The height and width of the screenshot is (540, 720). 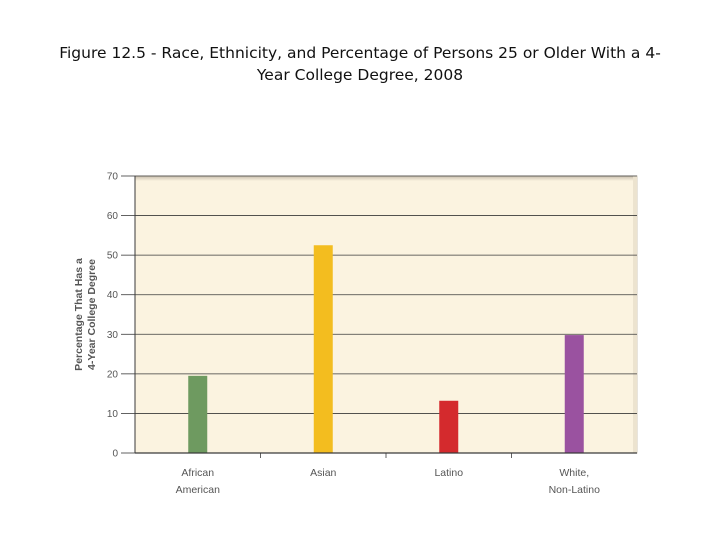 What do you see at coordinates (113, 216) in the screenshot?
I see `y-tick-label: 60` at bounding box center [113, 216].